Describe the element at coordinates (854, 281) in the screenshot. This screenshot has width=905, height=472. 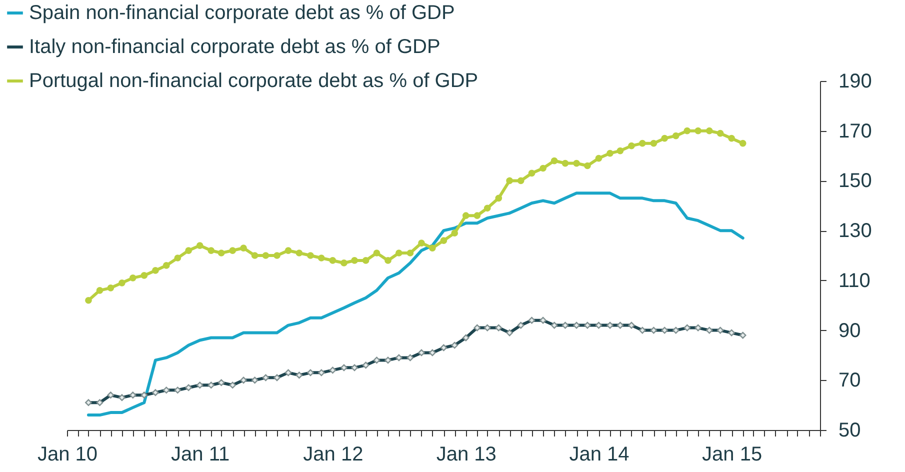
I see `y-tick-label: 110` at that location.